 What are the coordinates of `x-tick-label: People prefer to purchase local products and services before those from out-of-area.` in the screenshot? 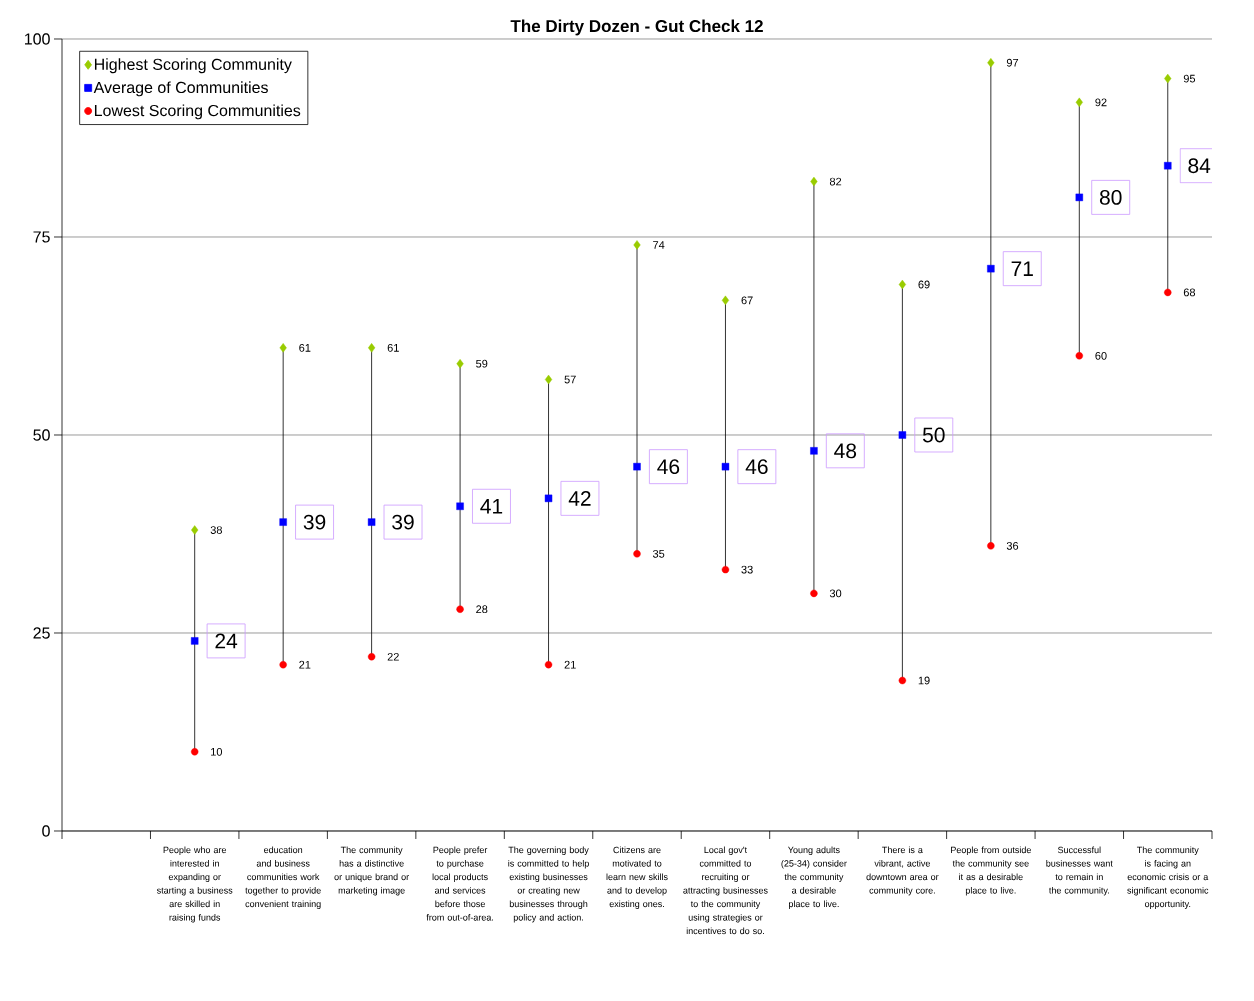 It's located at (460, 883).